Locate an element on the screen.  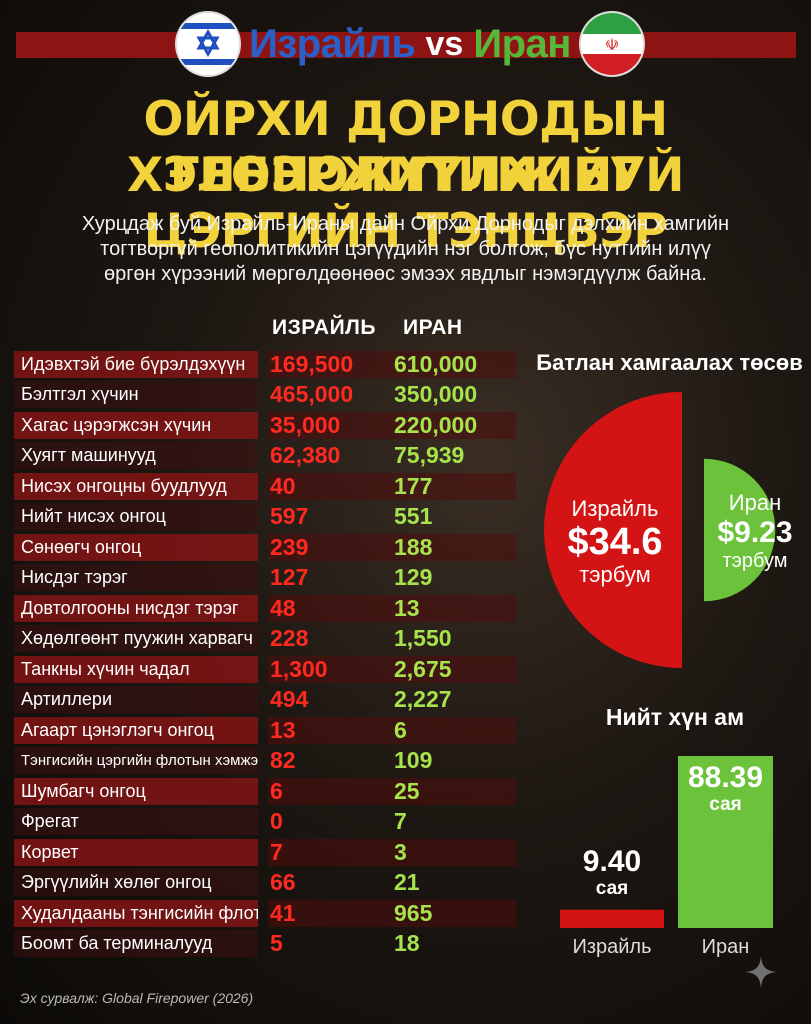
column-header-iran: ИРАН is located at coordinates (433, 327).